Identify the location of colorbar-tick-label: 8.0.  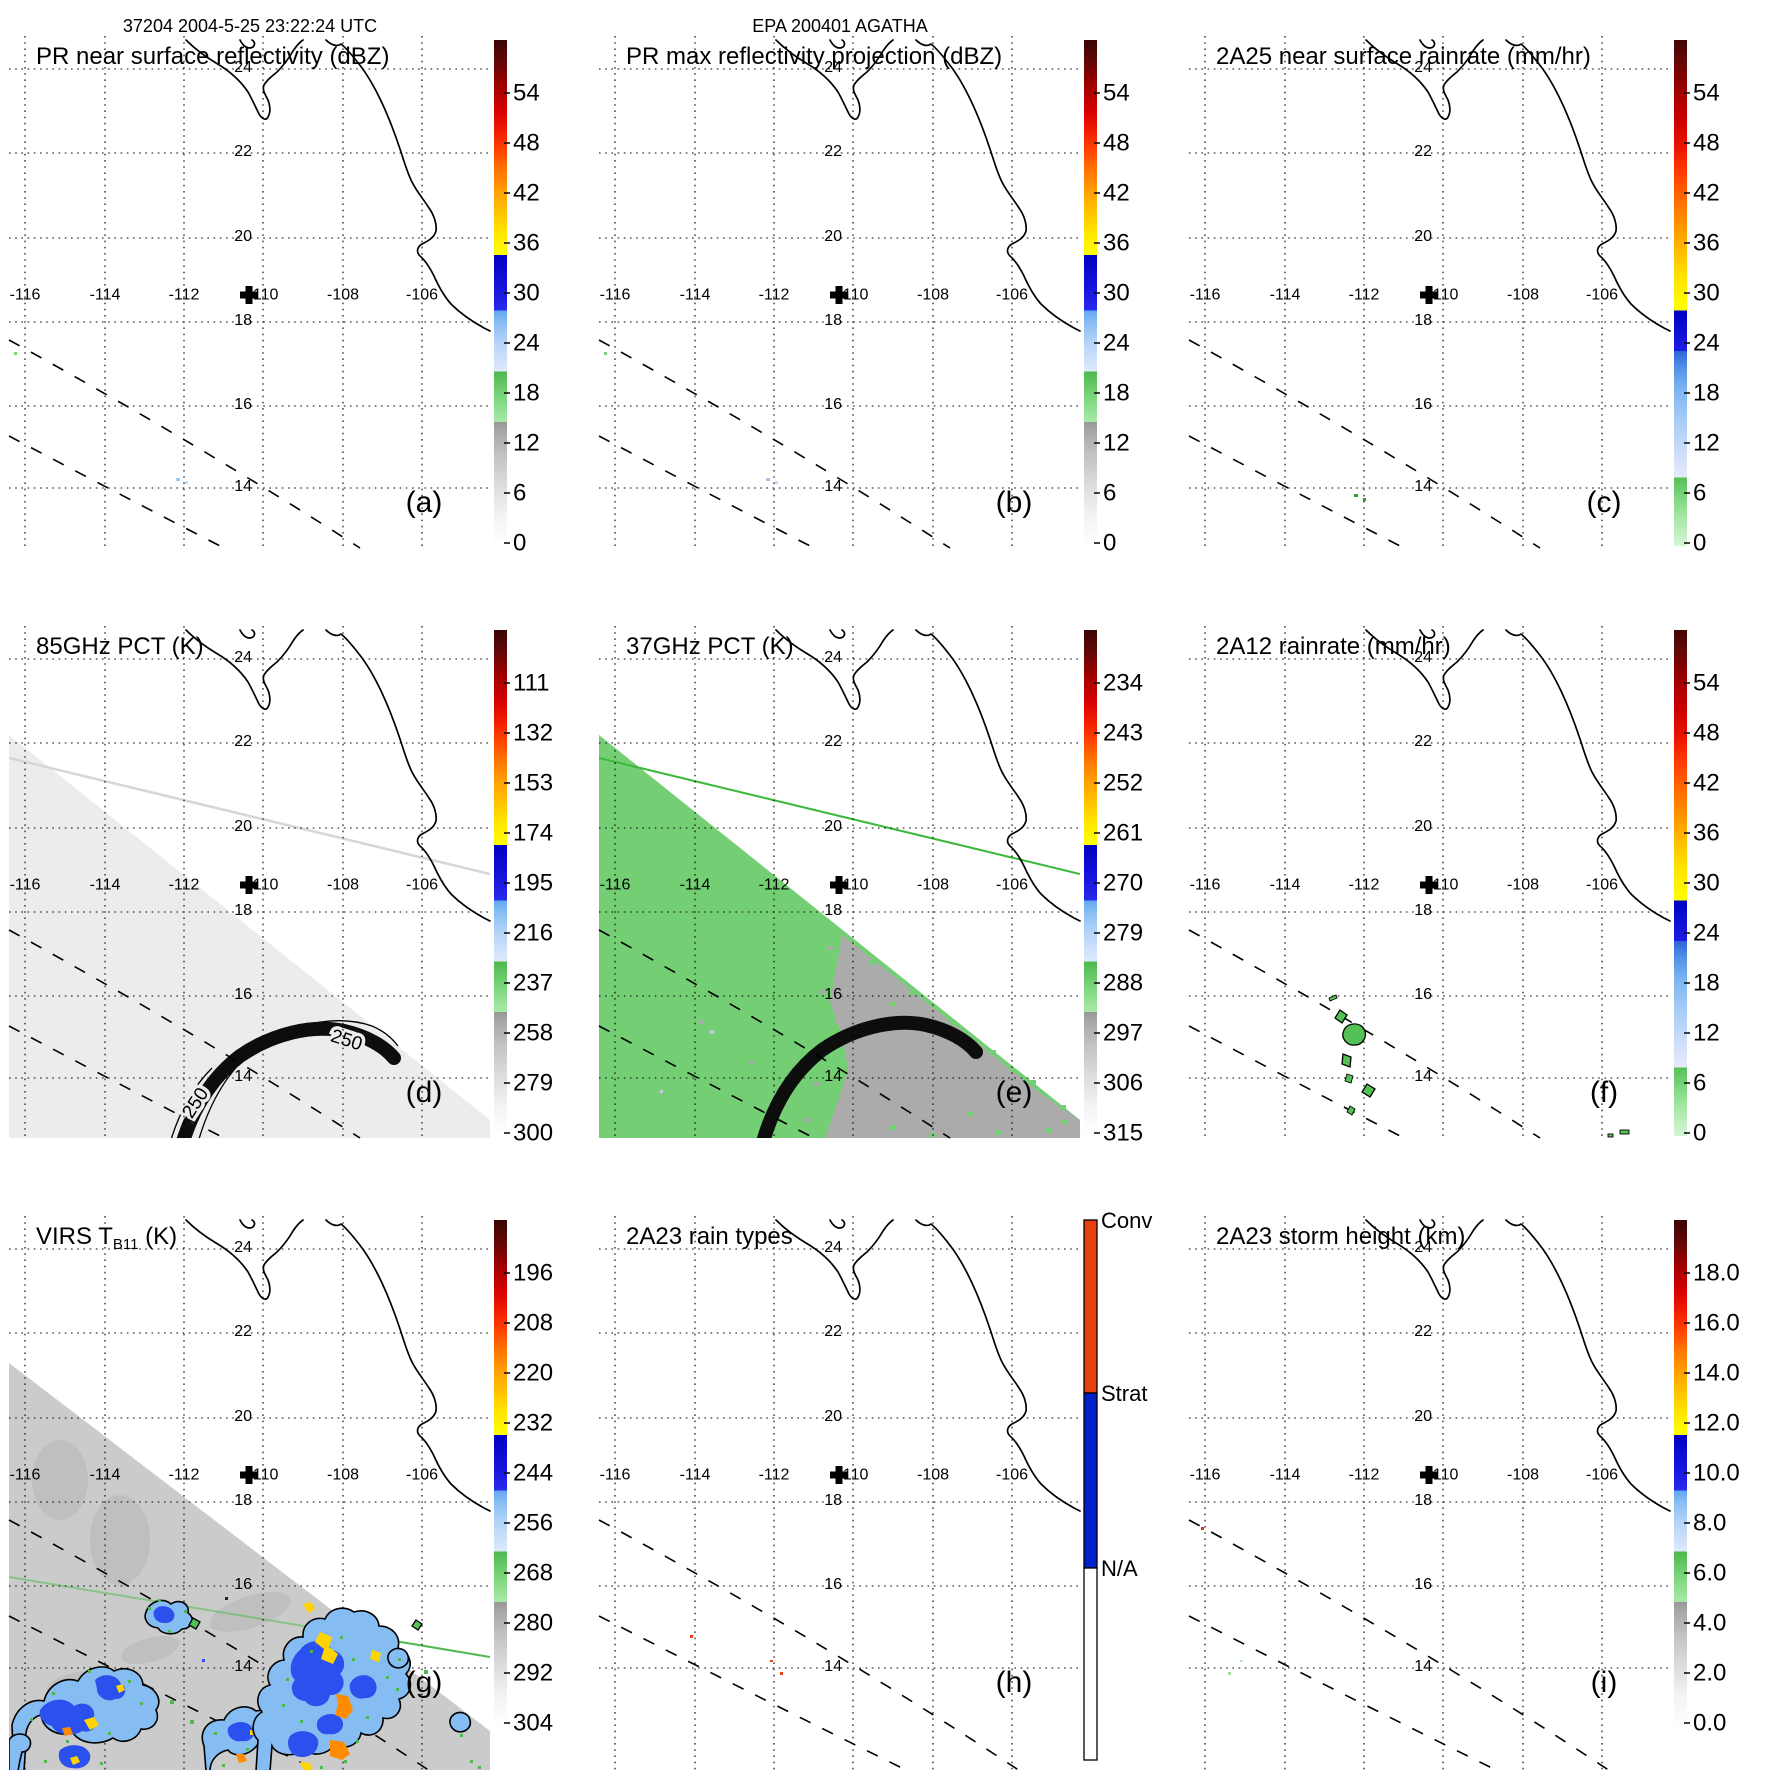
(1709, 1523).